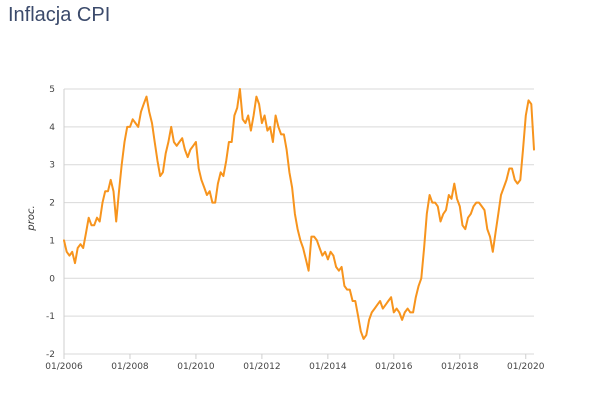 This screenshot has height=418, width=600. I want to click on x-tick-label: 01/2006, so click(64, 367).